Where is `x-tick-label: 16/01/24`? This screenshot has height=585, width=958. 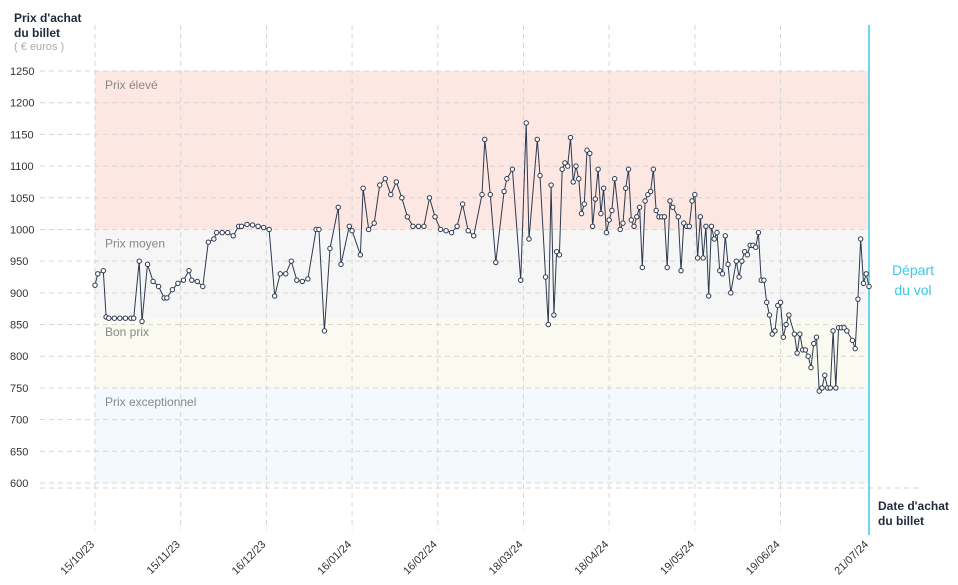 x-tick-label: 16/01/24 is located at coordinates (334, 558).